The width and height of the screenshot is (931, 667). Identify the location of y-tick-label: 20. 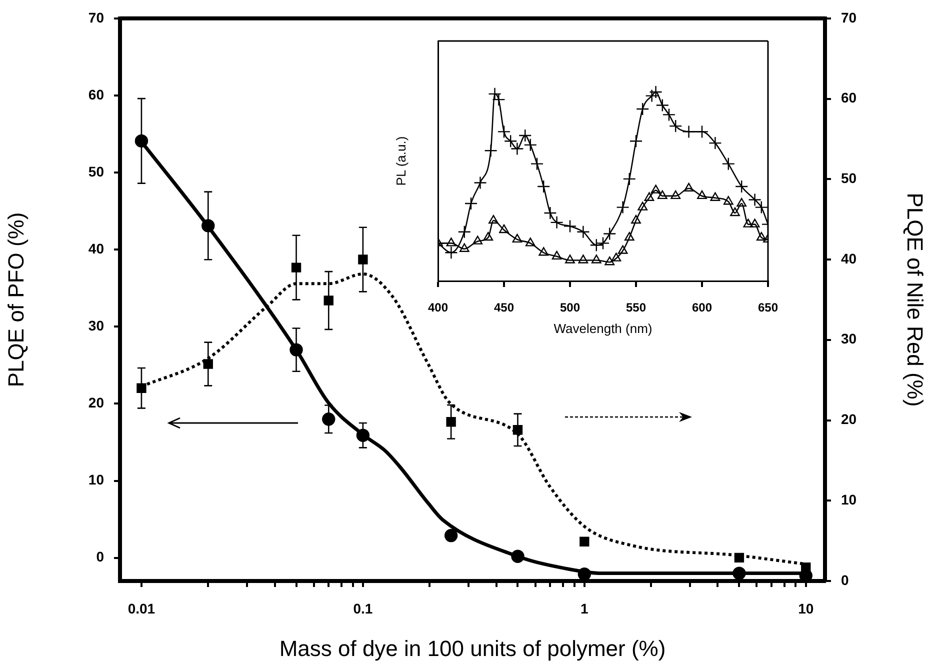
(96, 402).